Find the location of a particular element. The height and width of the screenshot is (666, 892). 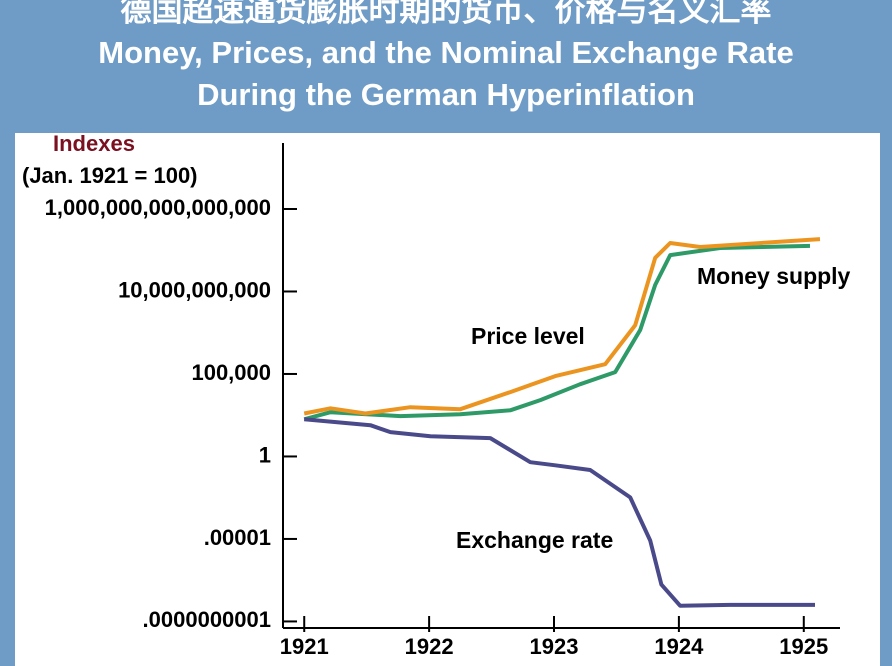

series-label: Price level is located at coordinates (528, 336).